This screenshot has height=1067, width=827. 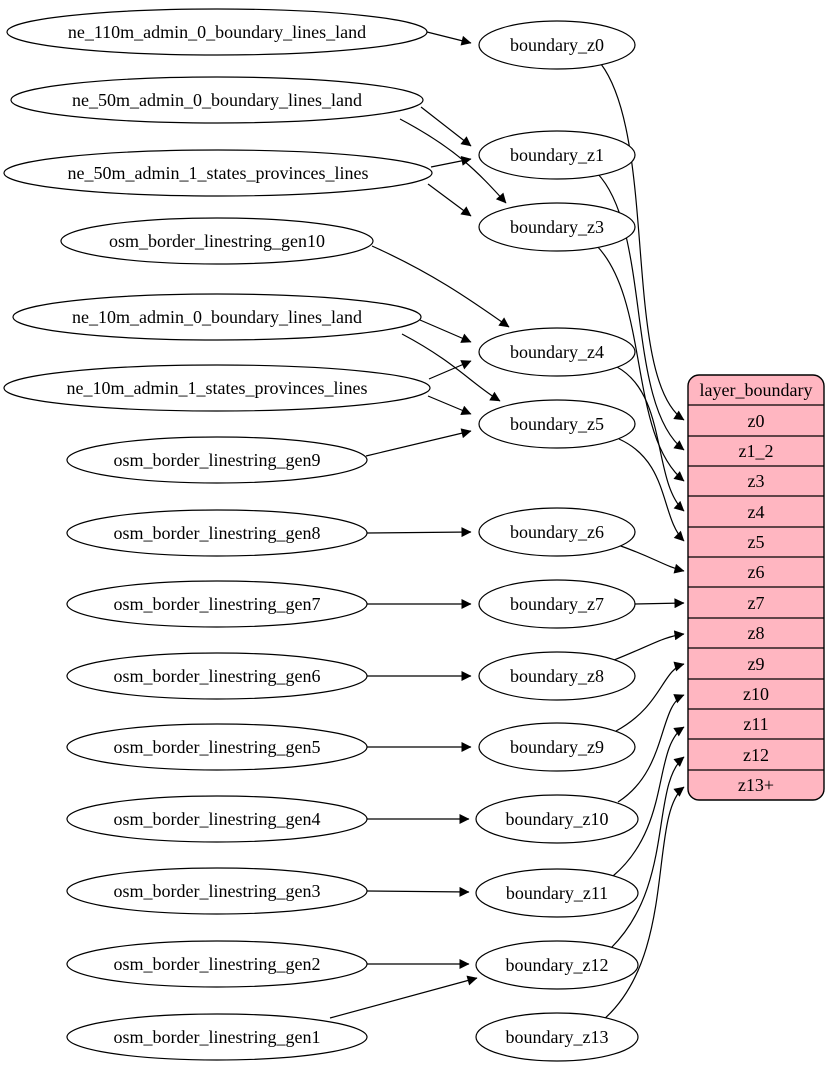 I want to click on node-boundary-z13: boundary_z13, so click(x=557, y=1037).